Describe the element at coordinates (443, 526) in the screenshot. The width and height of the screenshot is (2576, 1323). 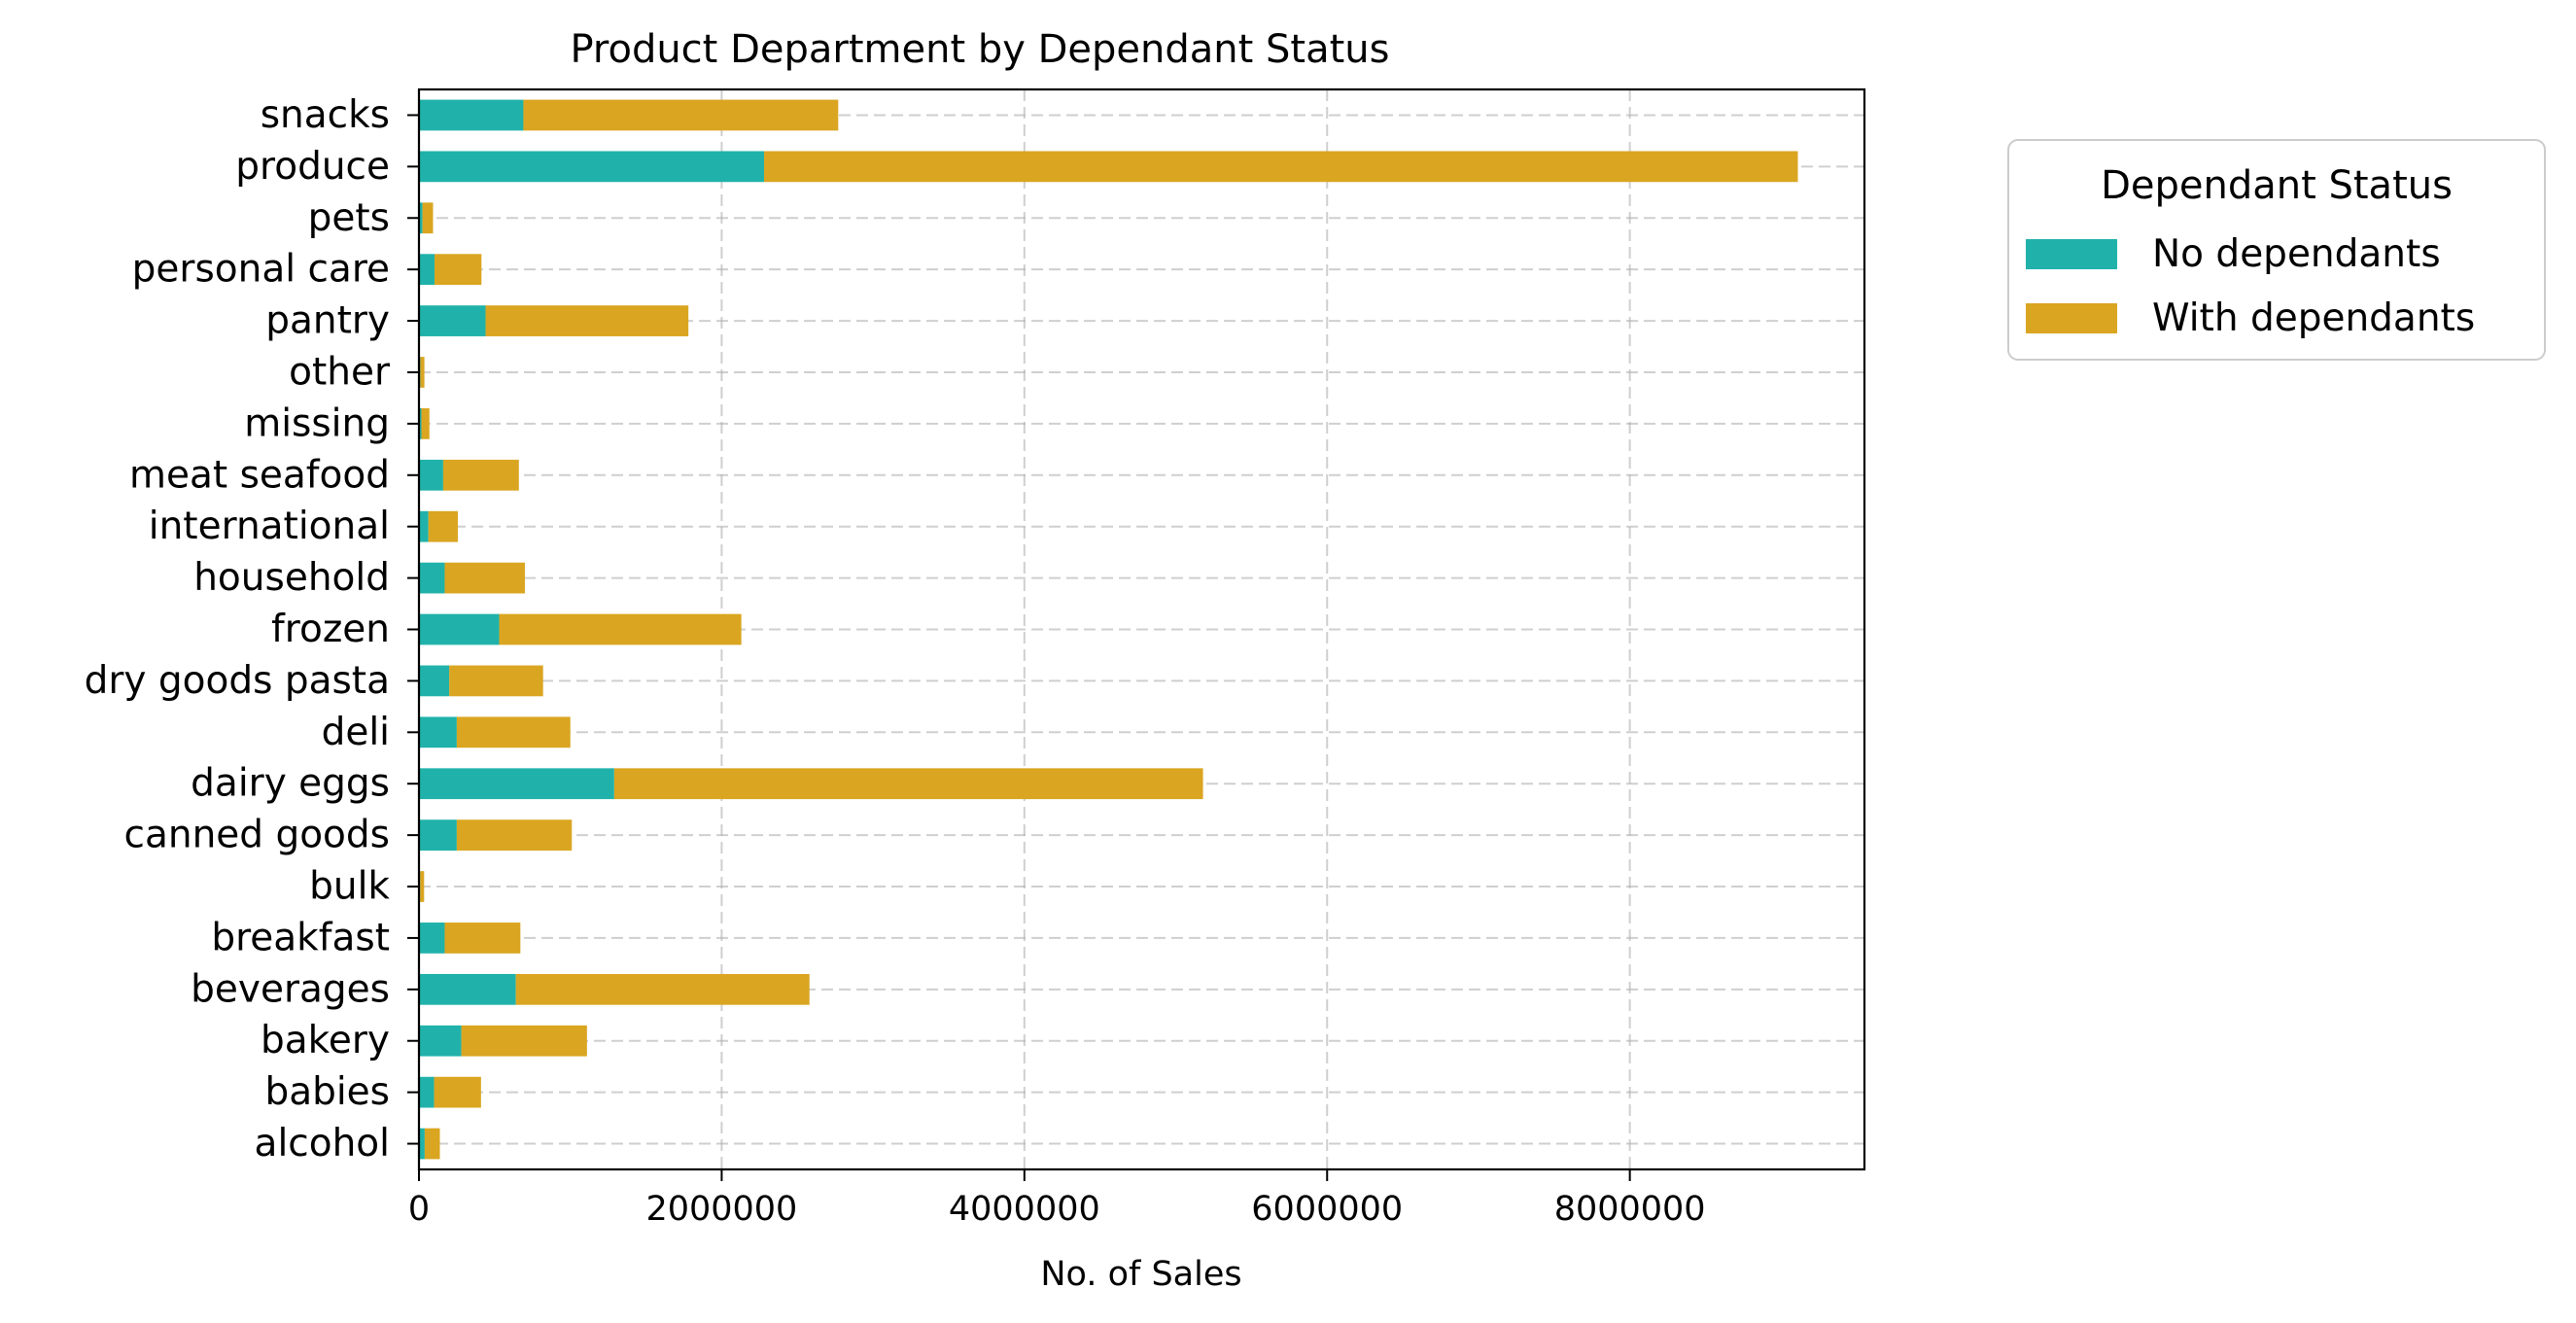
I see `bar-international-with-dependants` at that location.